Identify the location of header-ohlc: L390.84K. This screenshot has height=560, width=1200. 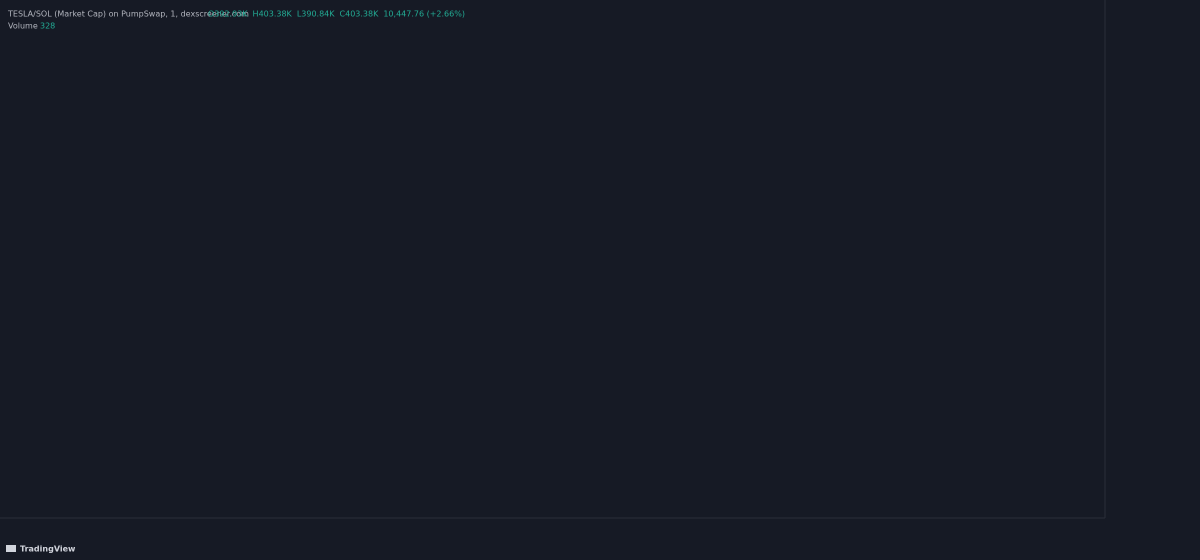
(316, 14).